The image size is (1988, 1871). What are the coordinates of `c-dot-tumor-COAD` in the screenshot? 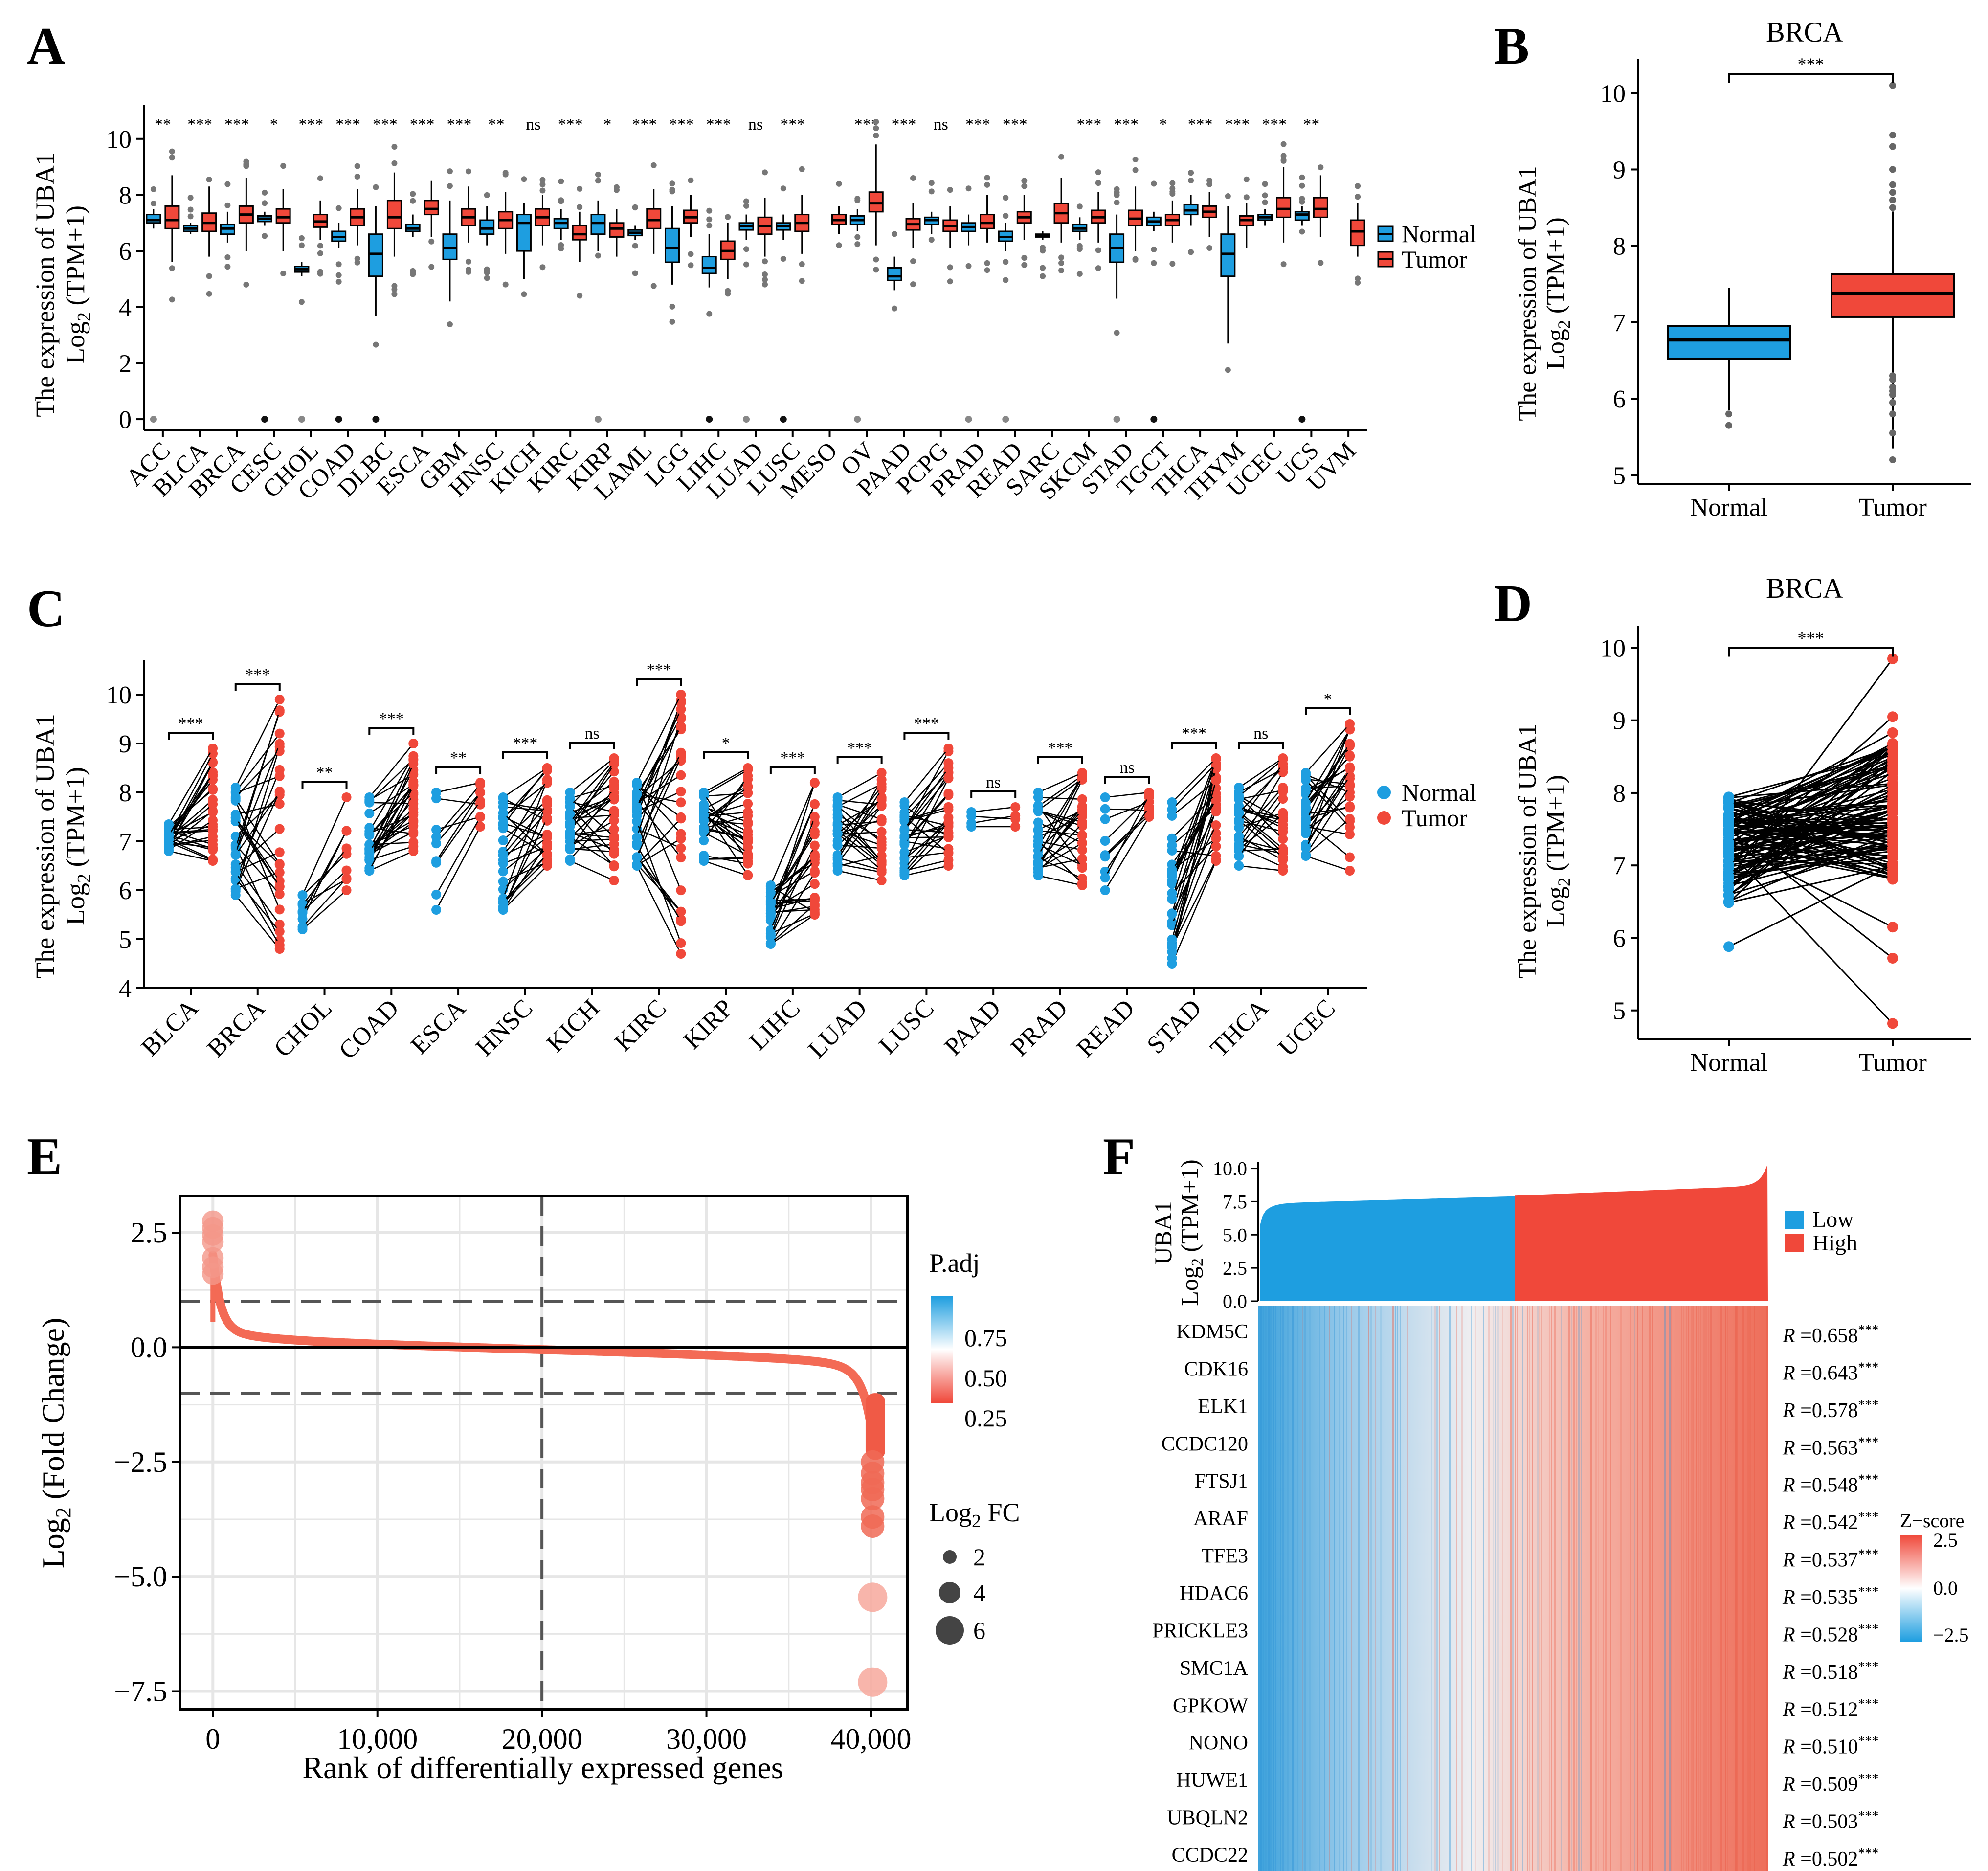 It's located at (413, 834).